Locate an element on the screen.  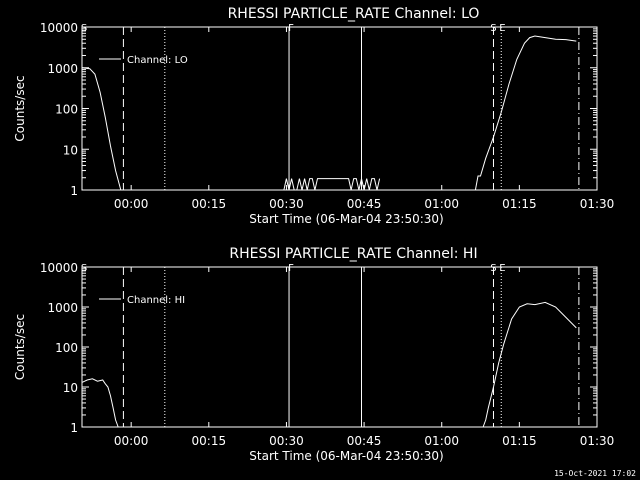
panel1-chart-title: RHESSI PARTICLE_RATE Channel: LO is located at coordinates (354, 14).